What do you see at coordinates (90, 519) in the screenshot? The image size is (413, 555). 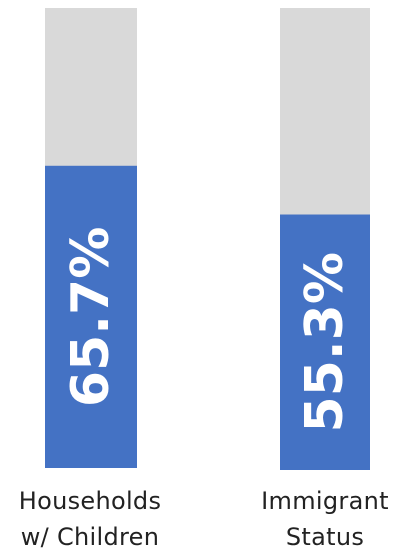 I see `category-label-households: Households w/ Children` at bounding box center [90, 519].